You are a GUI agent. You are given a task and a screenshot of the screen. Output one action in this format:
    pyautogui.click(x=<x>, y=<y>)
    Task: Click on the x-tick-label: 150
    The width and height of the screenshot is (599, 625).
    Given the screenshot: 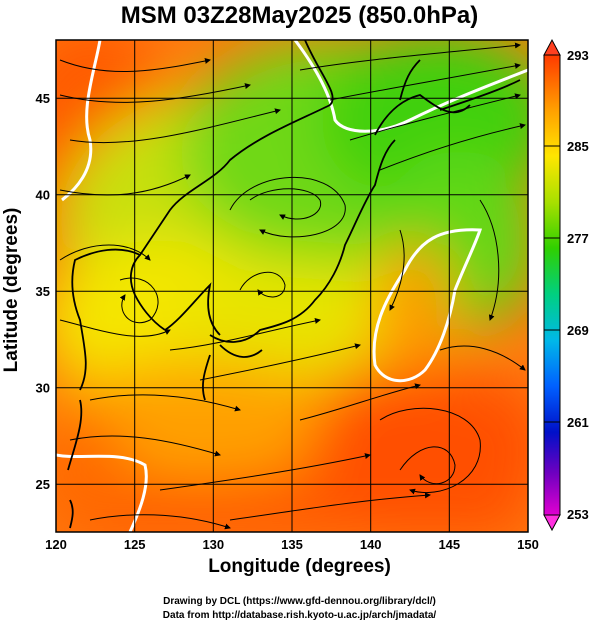 What is the action you would take?
    pyautogui.click(x=528, y=544)
    